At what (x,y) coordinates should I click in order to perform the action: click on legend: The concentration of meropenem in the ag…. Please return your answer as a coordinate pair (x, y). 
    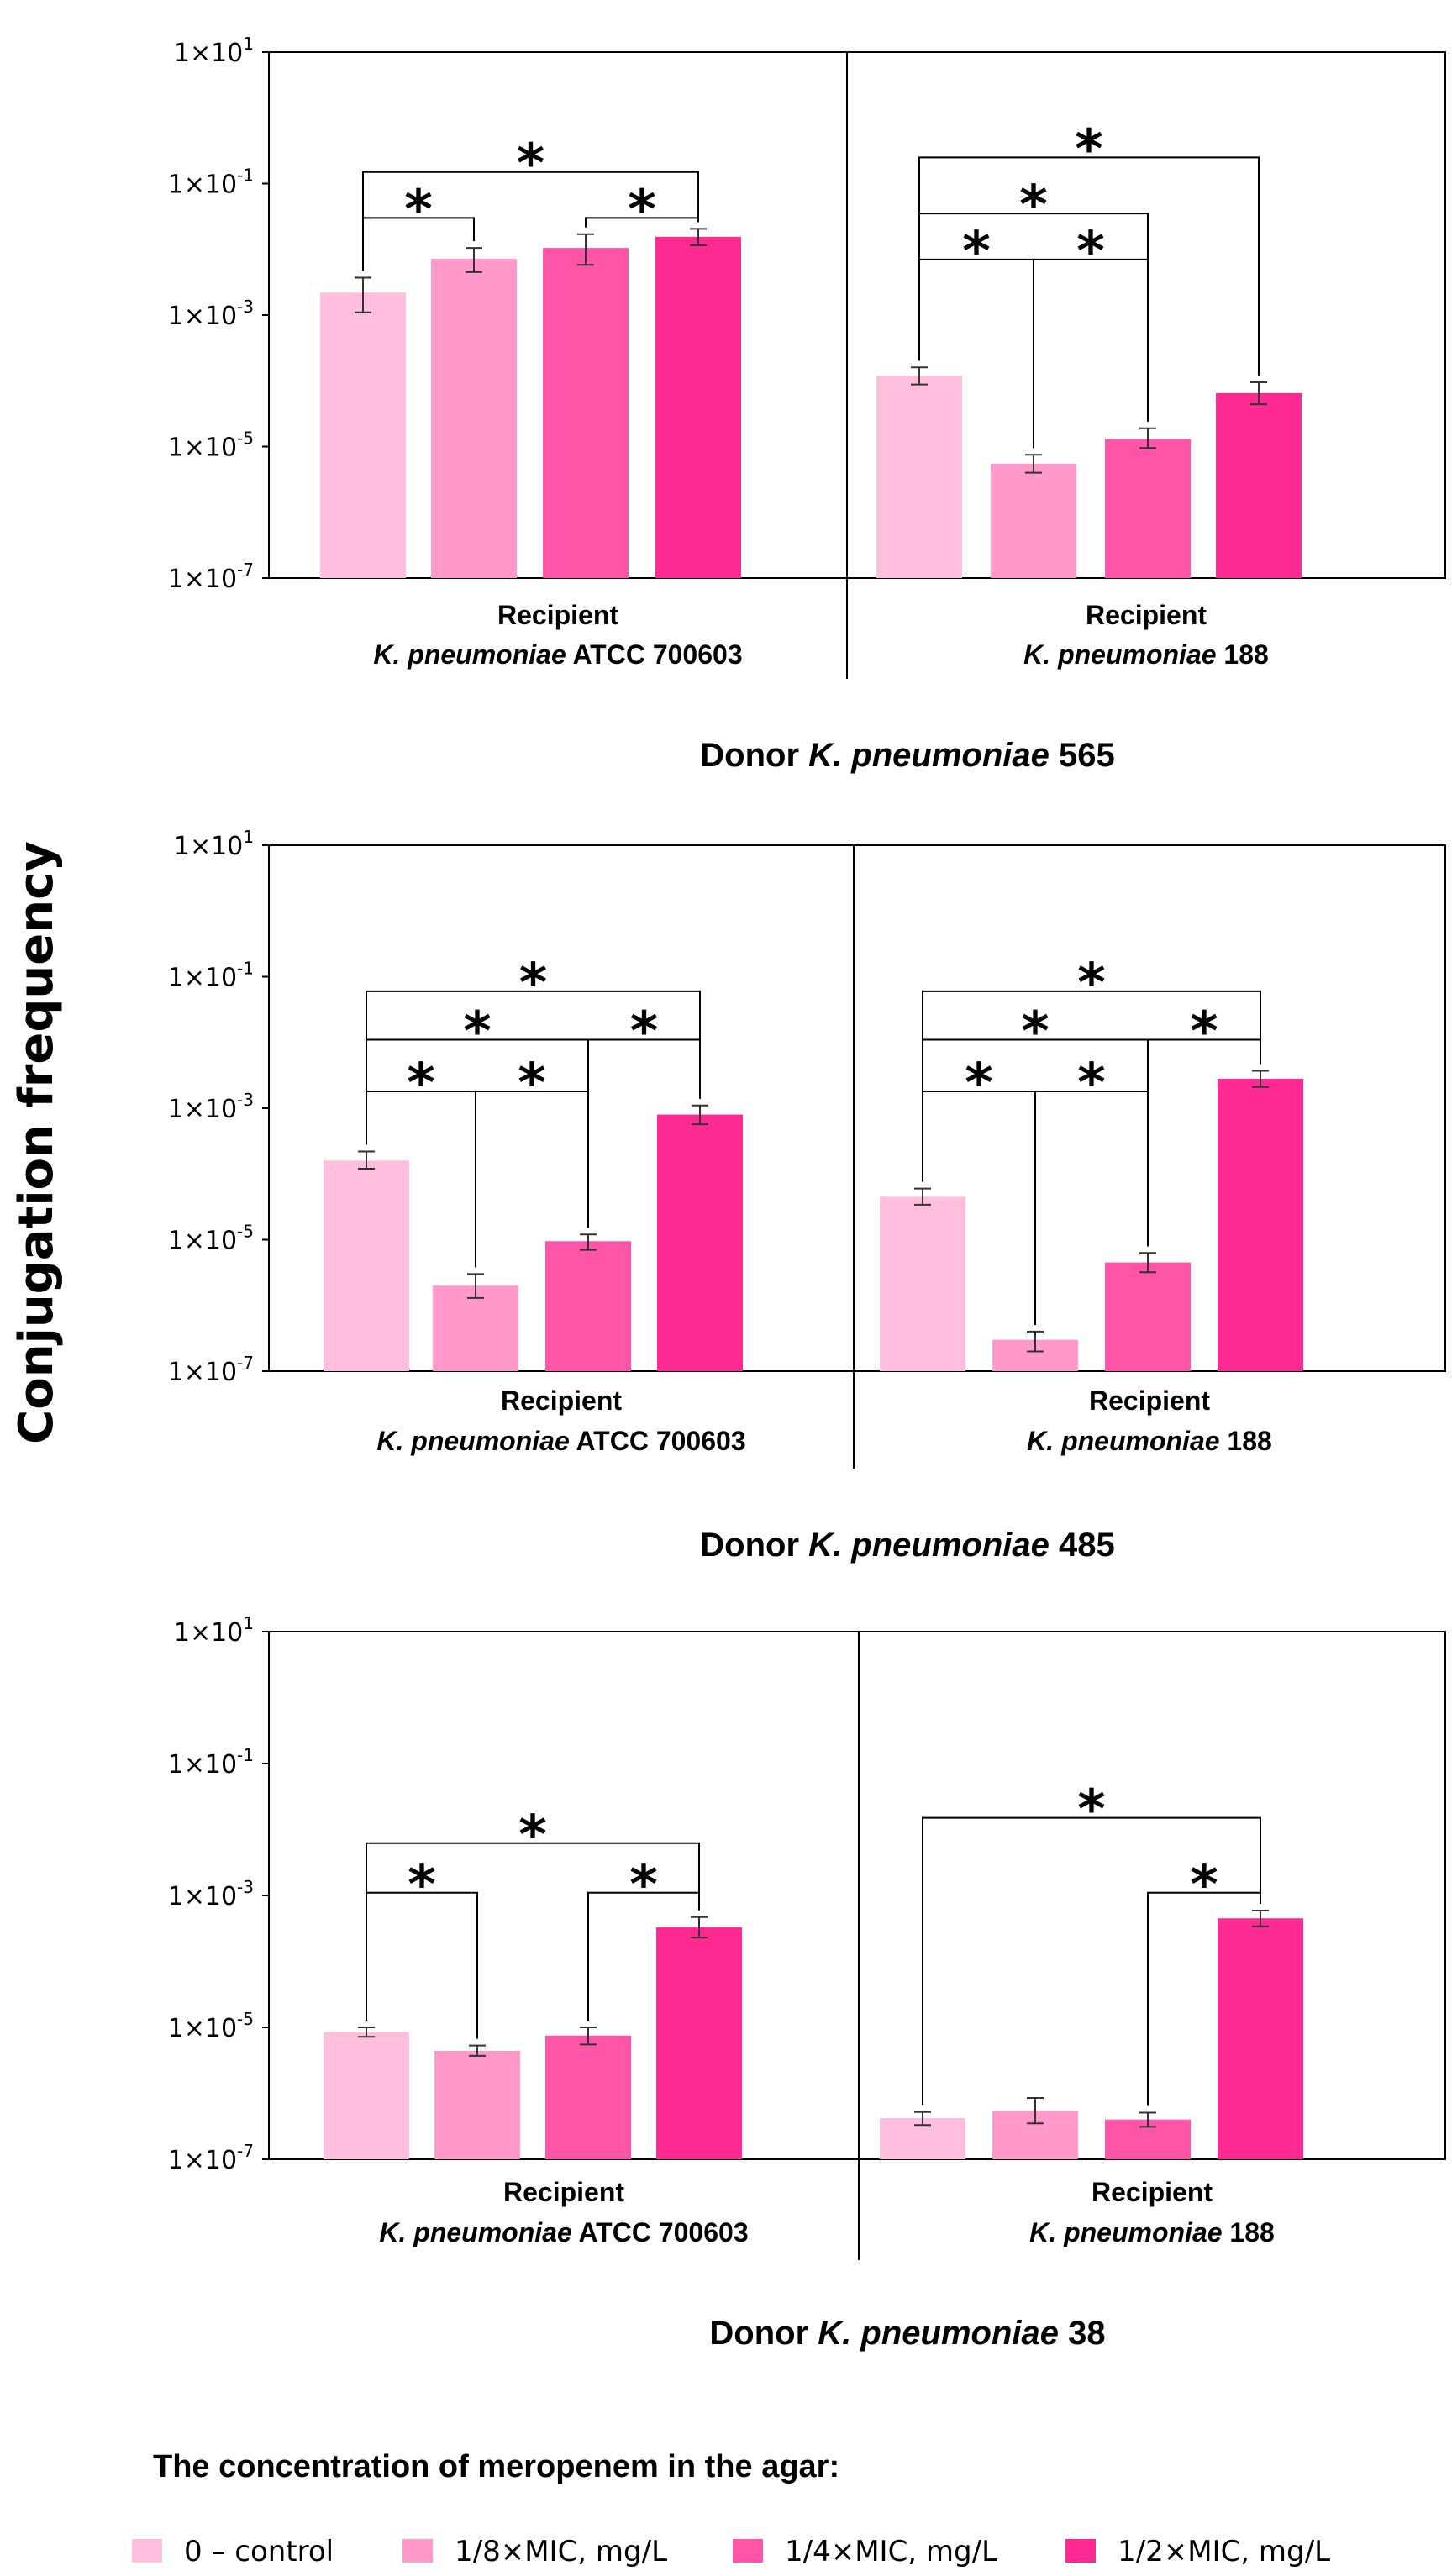
    Looking at the image, I should click on (731, 2508).